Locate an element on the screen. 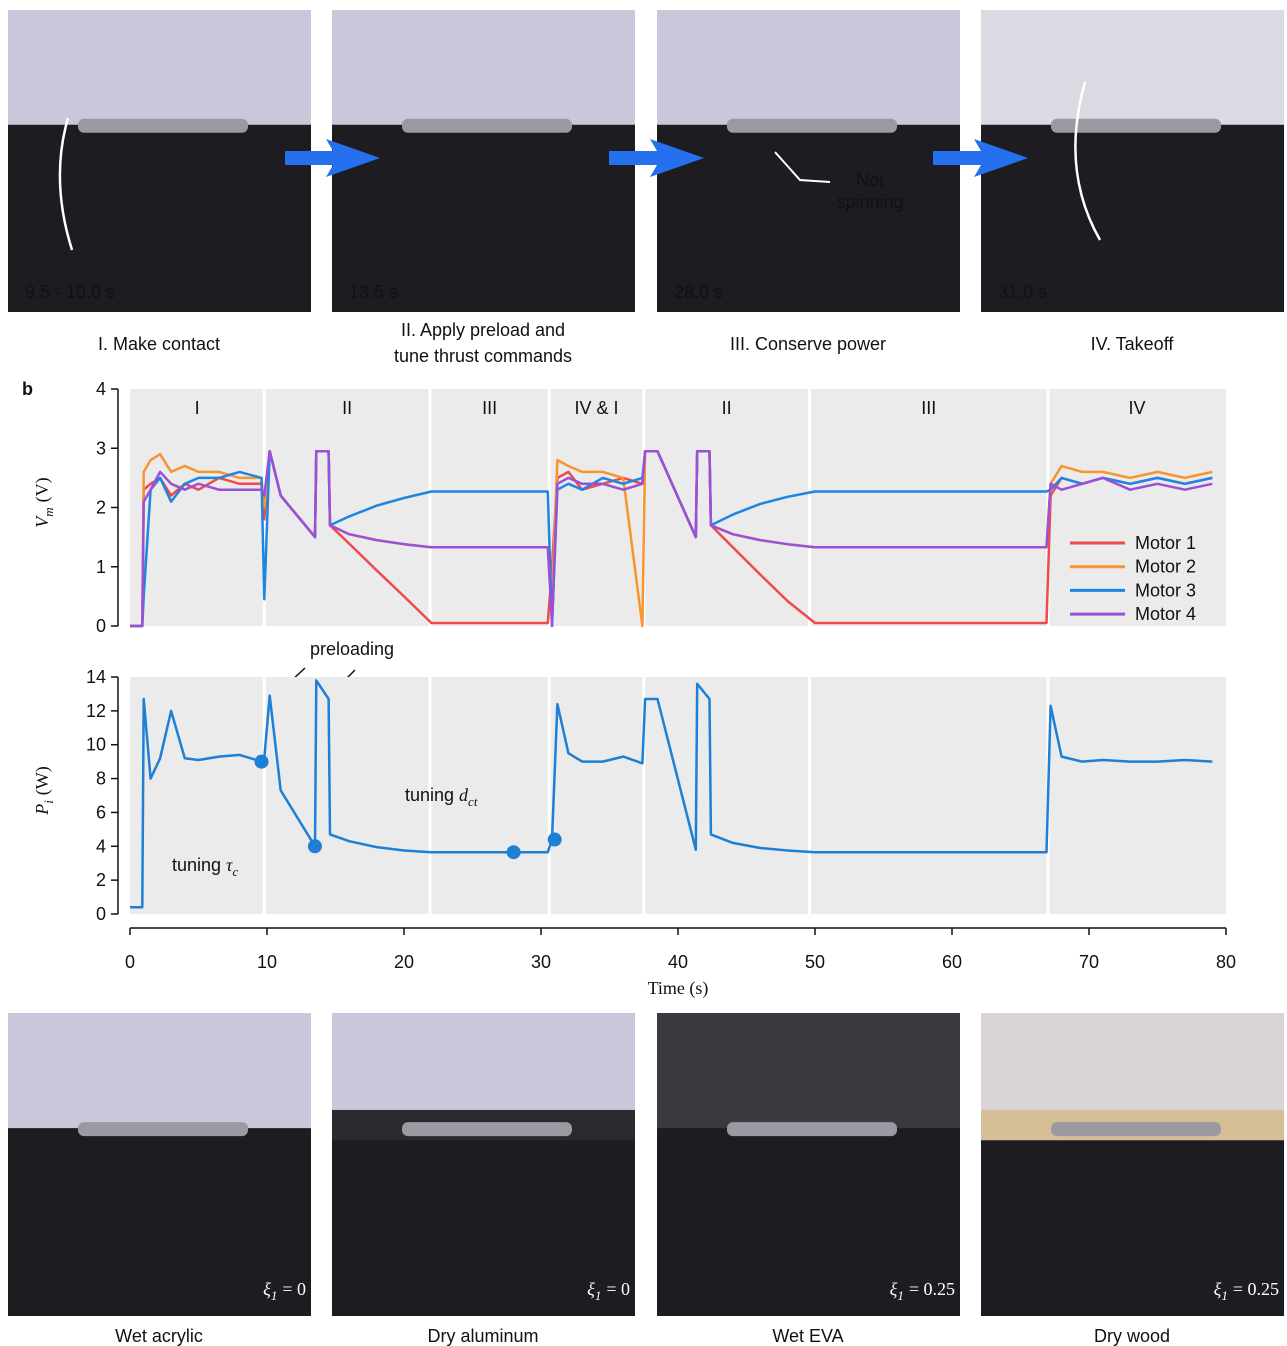 Image resolution: width=1287 pixels, height=1346 pixels. y-tick-label: 8 is located at coordinates (101, 779).